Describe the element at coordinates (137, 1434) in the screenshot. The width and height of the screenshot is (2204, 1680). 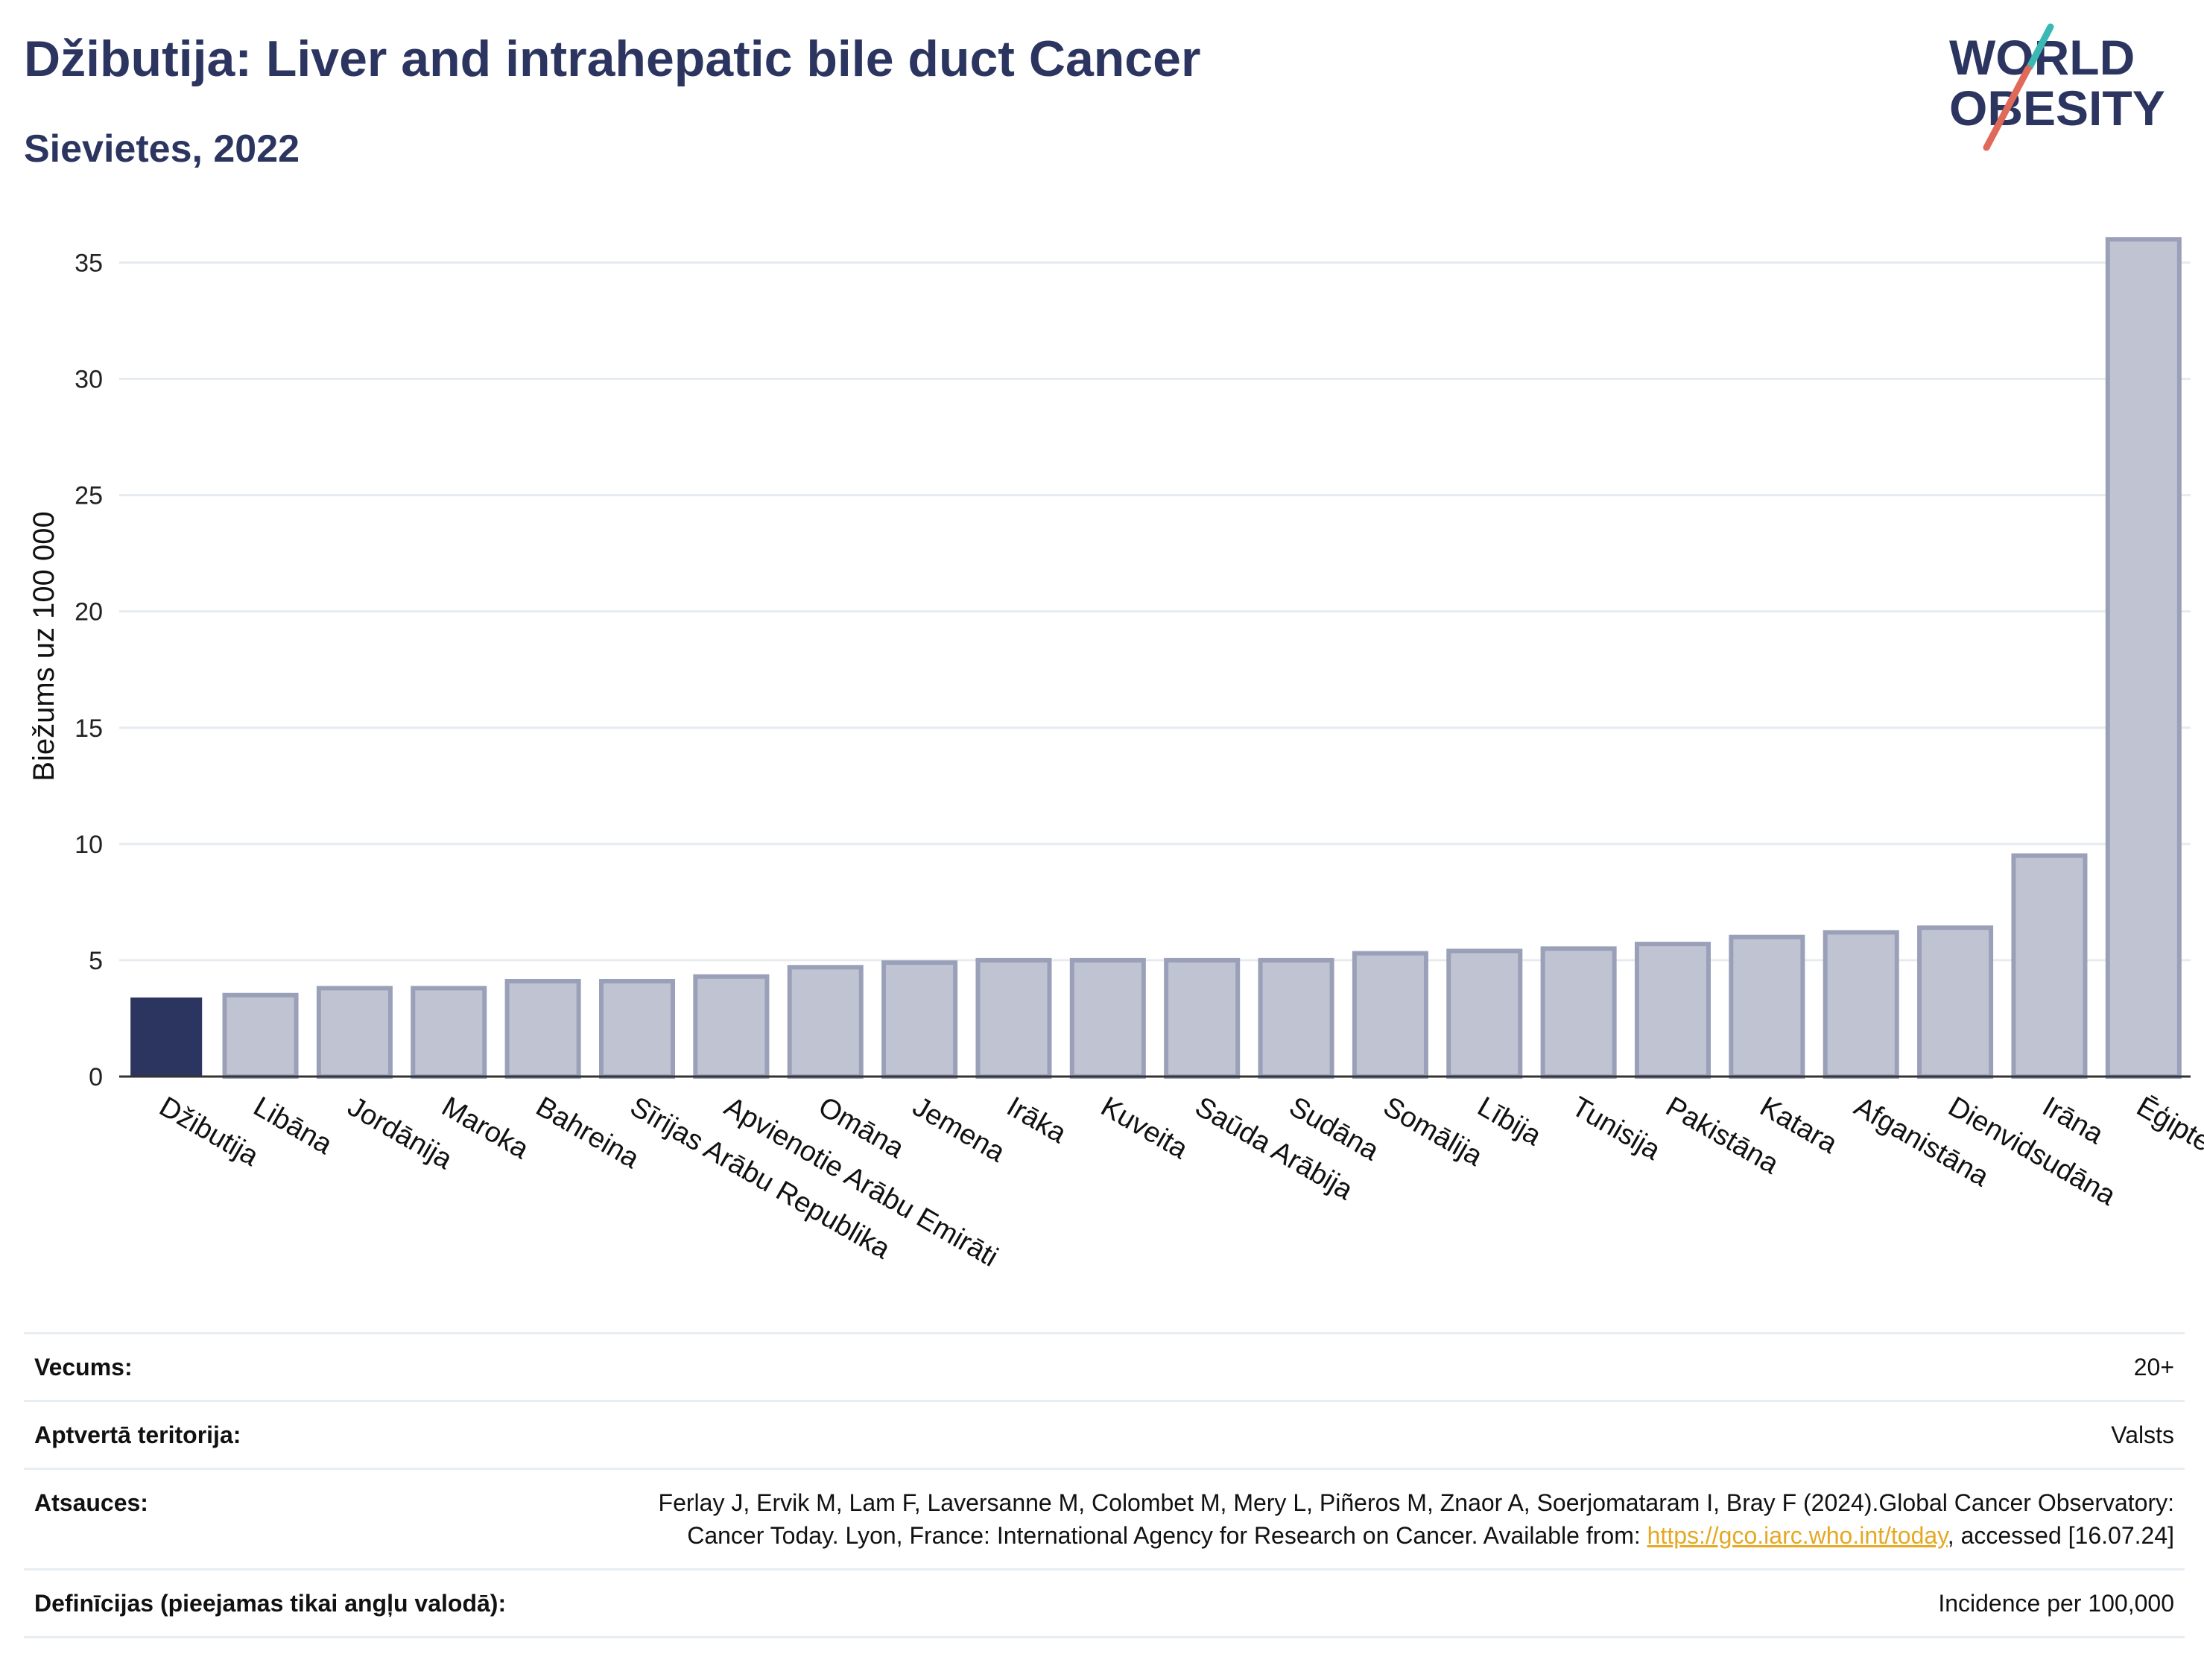
I see `info-label-coverage: Aptvertā teritorija:` at that location.